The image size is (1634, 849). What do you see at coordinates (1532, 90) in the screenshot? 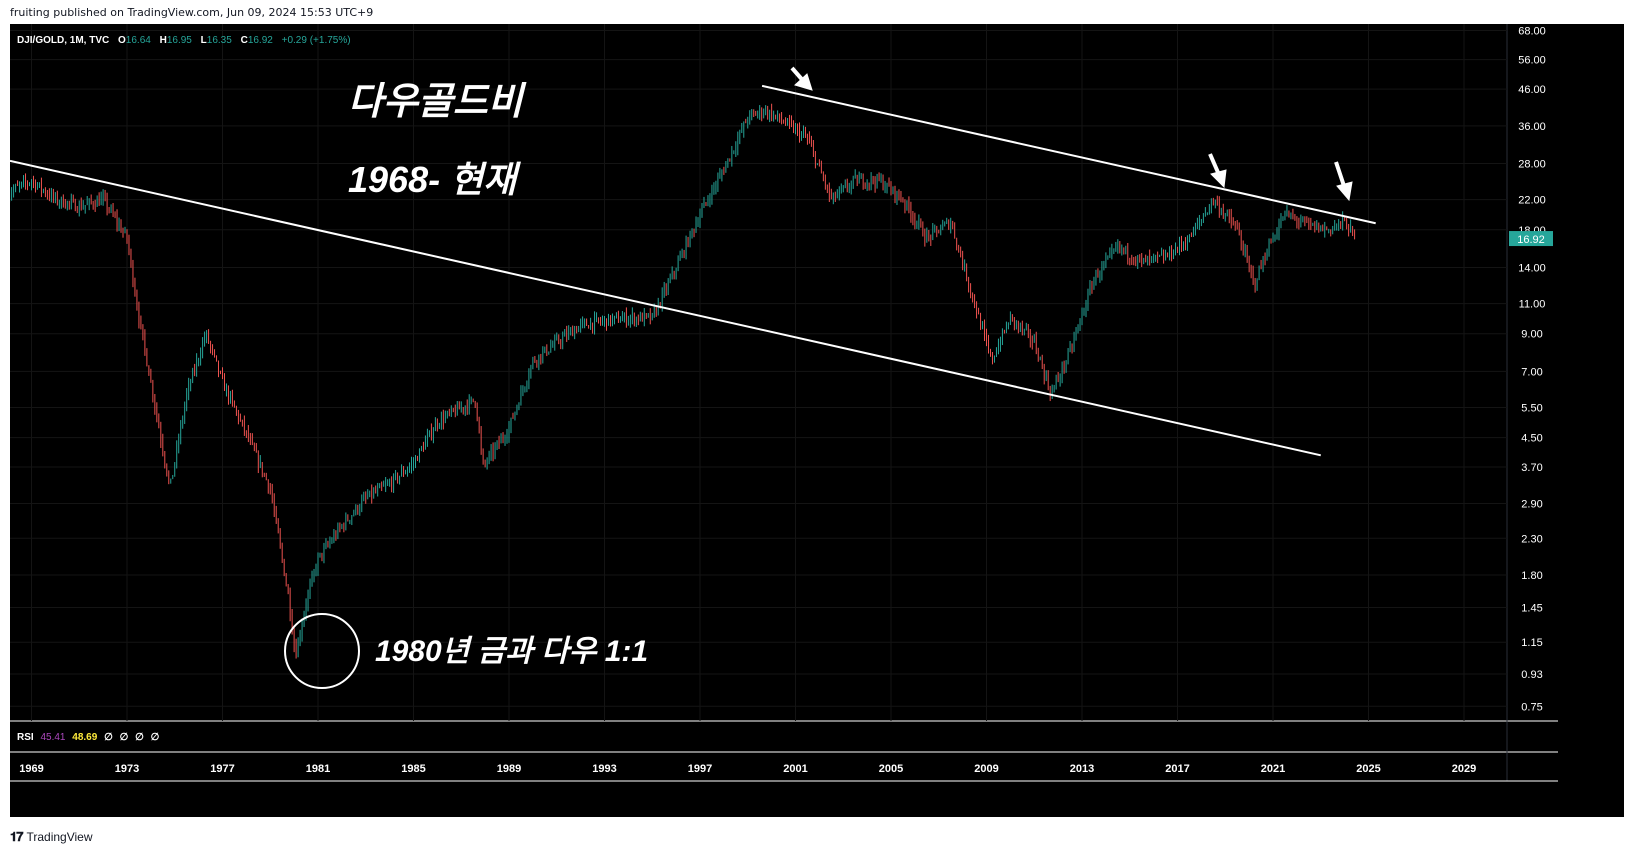
I see `y-tick-label: 46.00` at bounding box center [1532, 90].